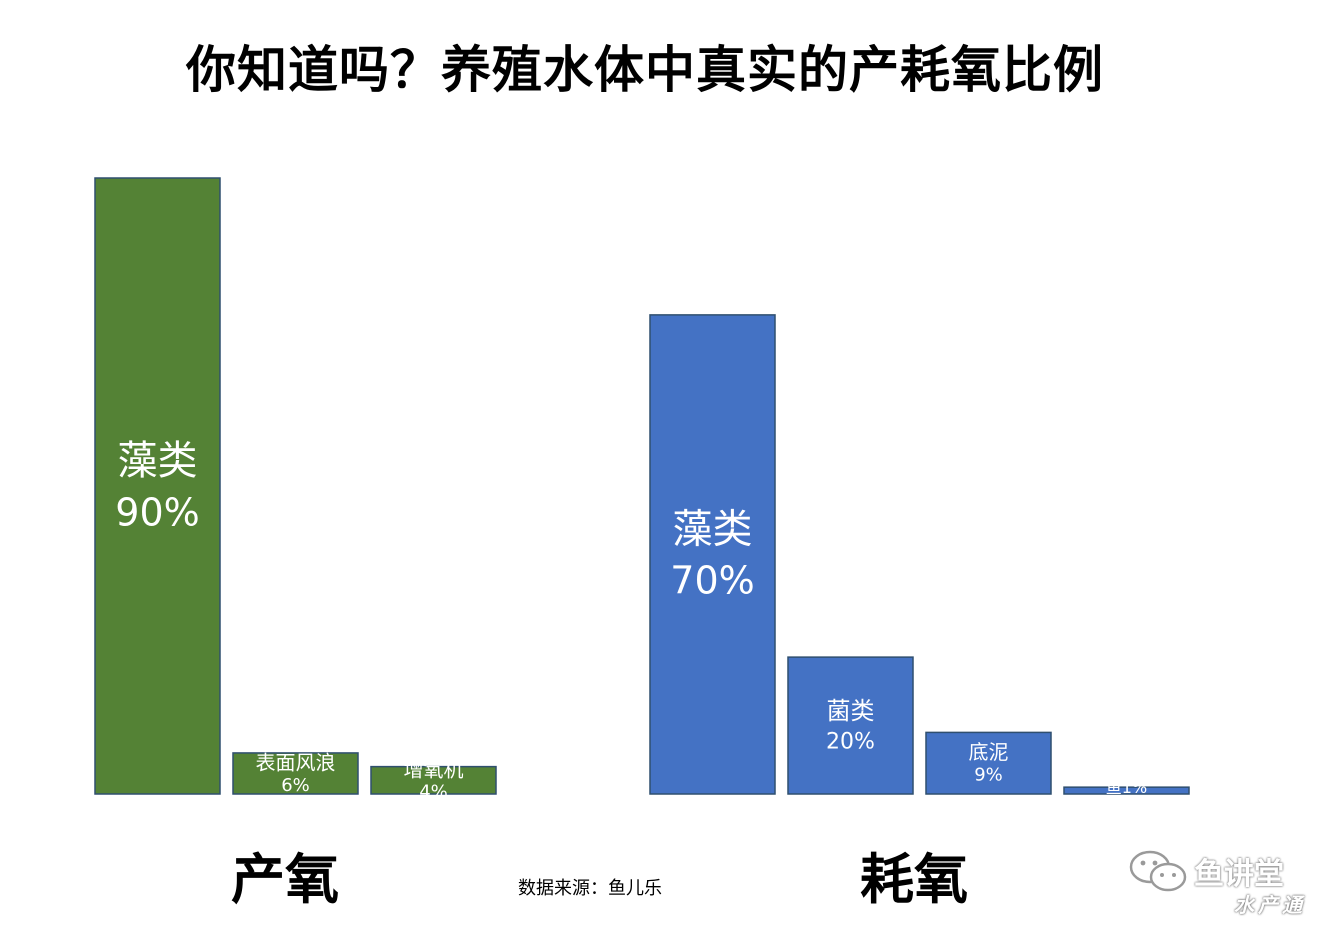  What do you see at coordinates (590, 888) in the screenshot?
I see `data-source-note: 数据来源：鱼儿乐` at bounding box center [590, 888].